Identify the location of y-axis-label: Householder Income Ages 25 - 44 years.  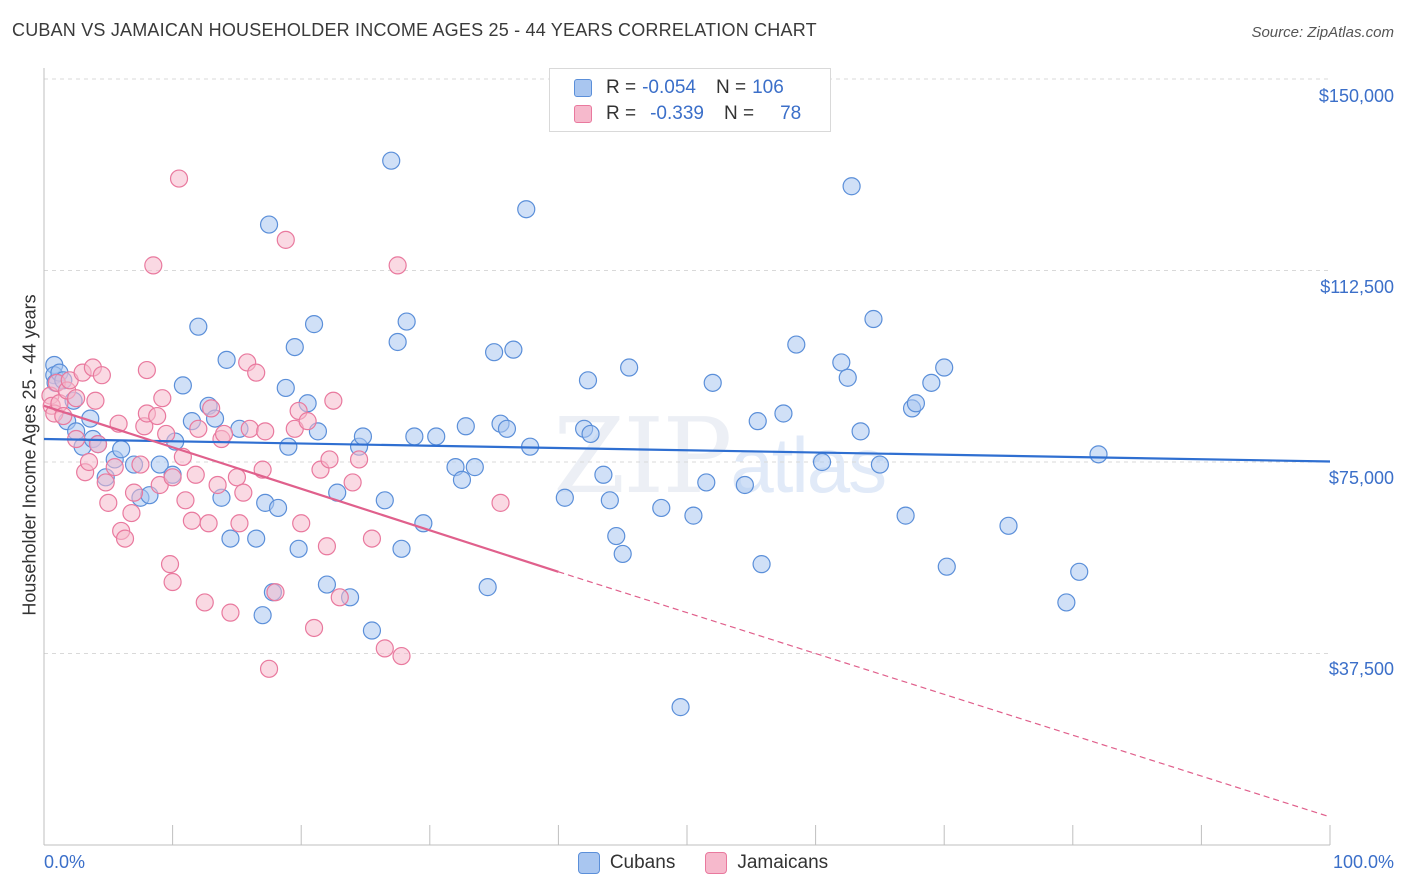
(29, 455).